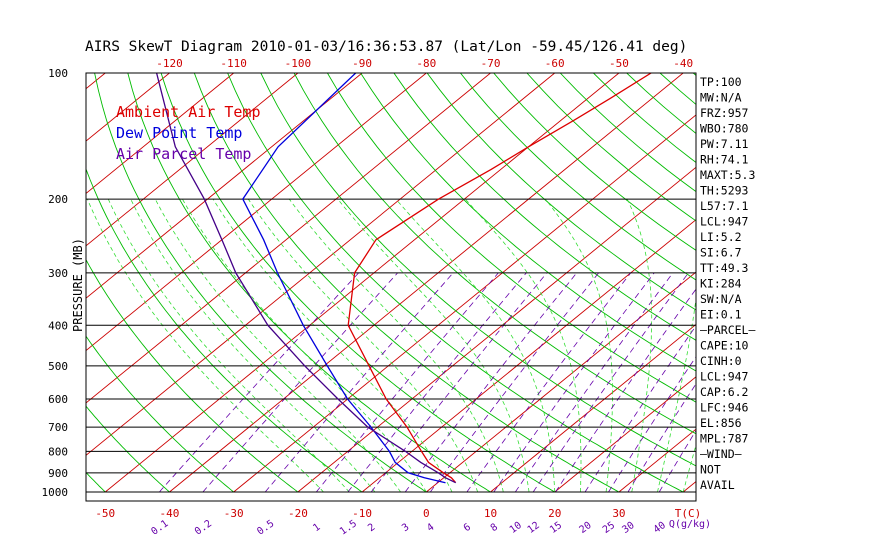  Describe the element at coordinates (721, 284) in the screenshot. I see `index-label: KI:284` at that location.